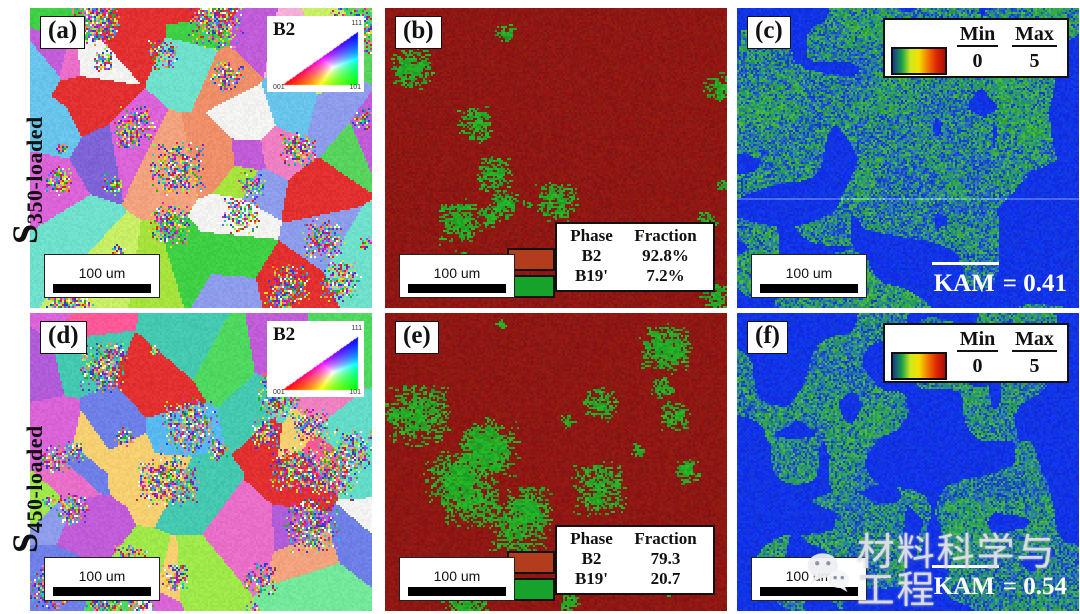  What do you see at coordinates (63, 337) in the screenshot?
I see `panel-letter: (d)` at bounding box center [63, 337].